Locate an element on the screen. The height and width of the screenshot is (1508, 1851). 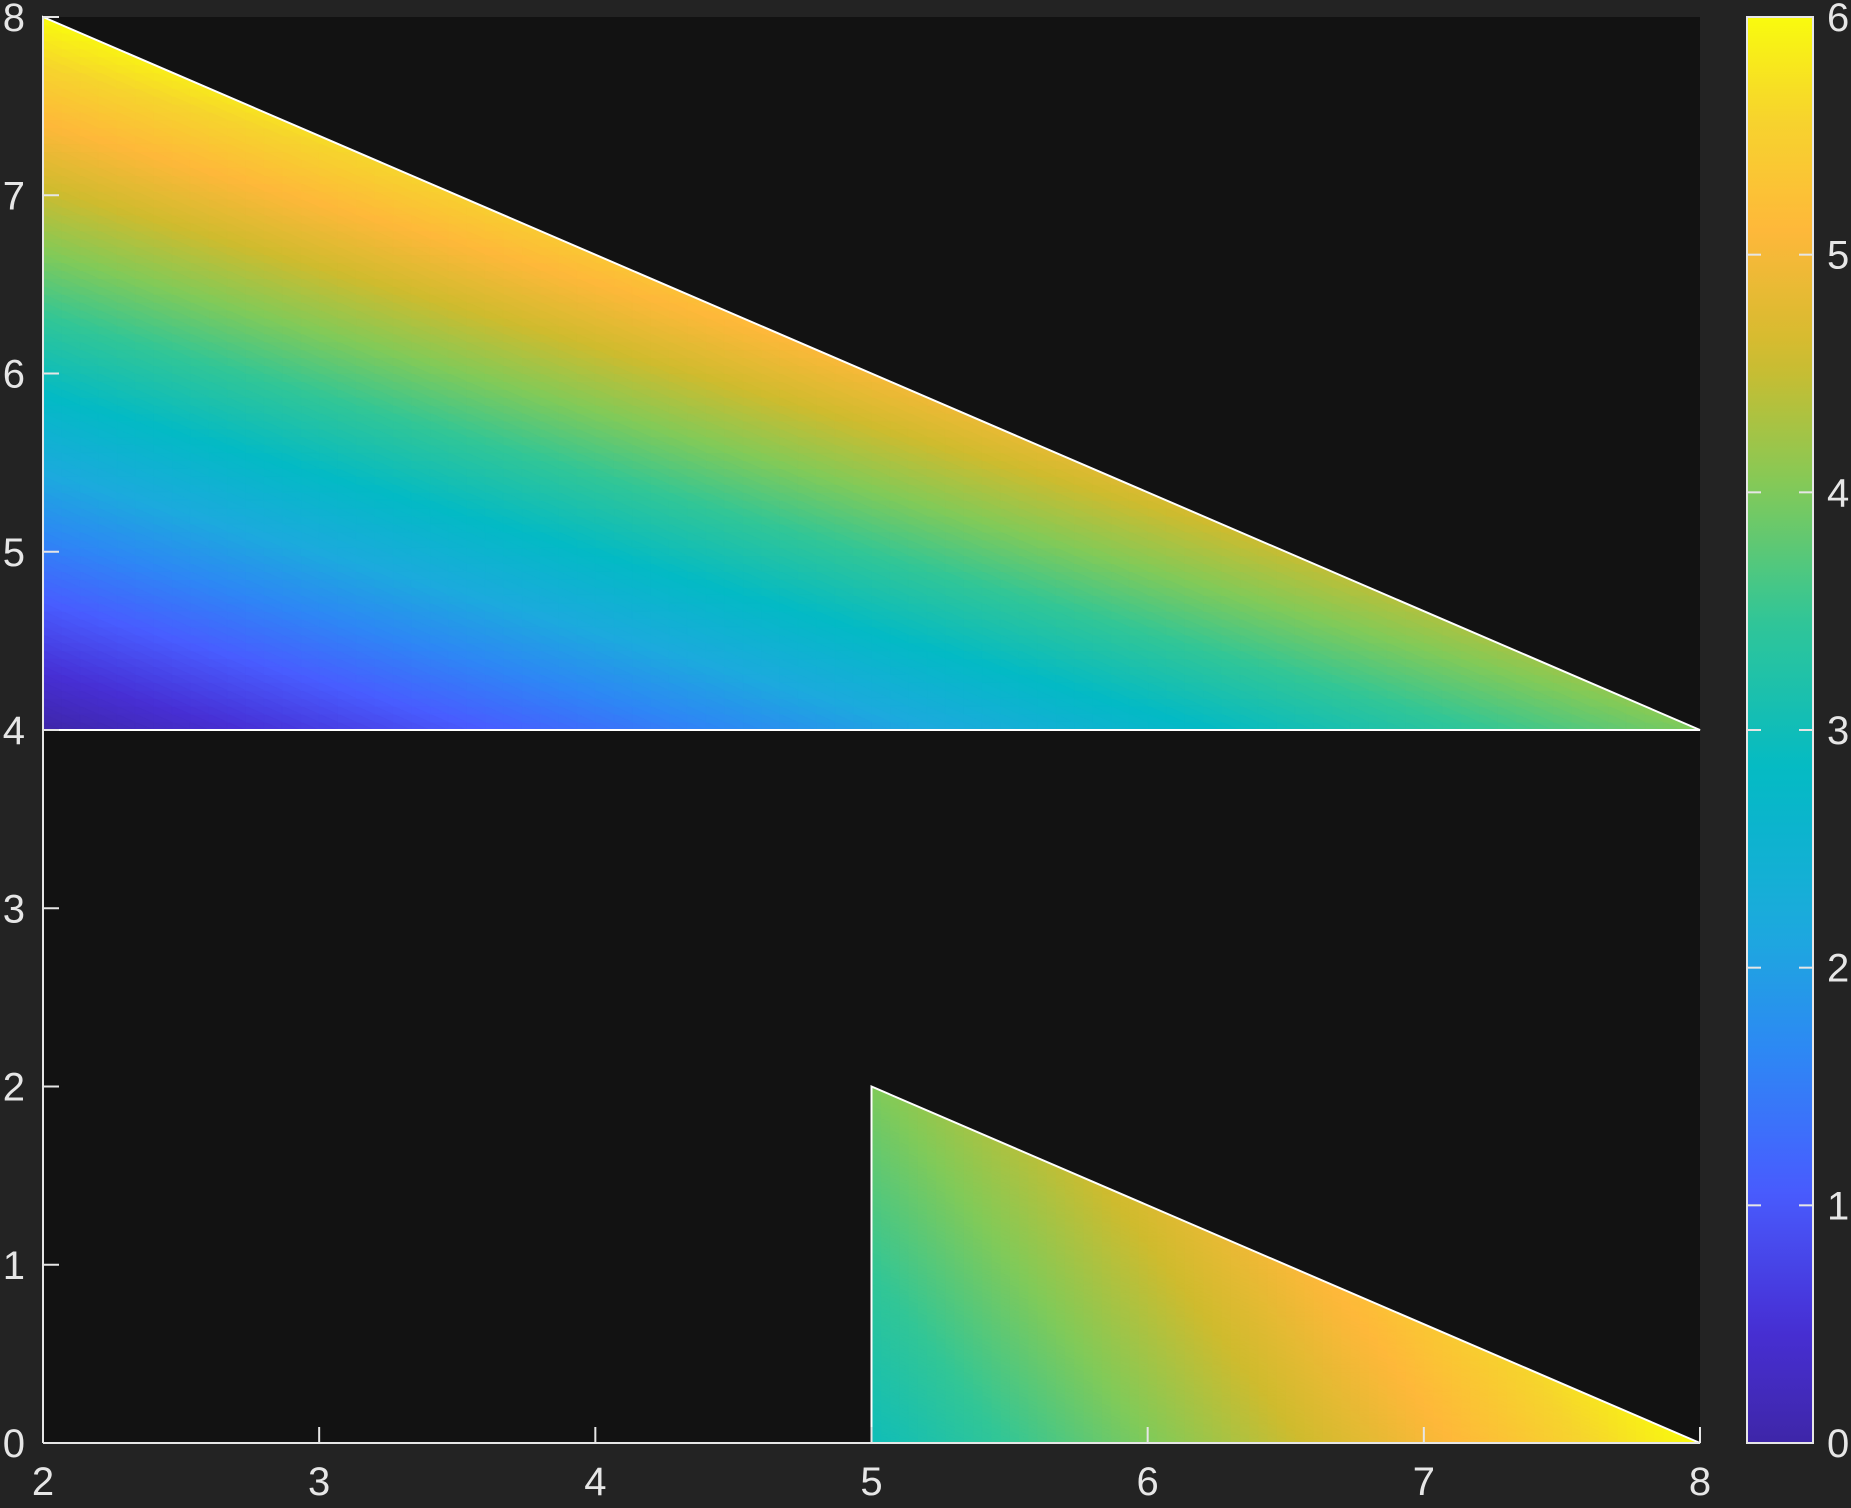
x-tick-label: 3 is located at coordinates (319, 1481).